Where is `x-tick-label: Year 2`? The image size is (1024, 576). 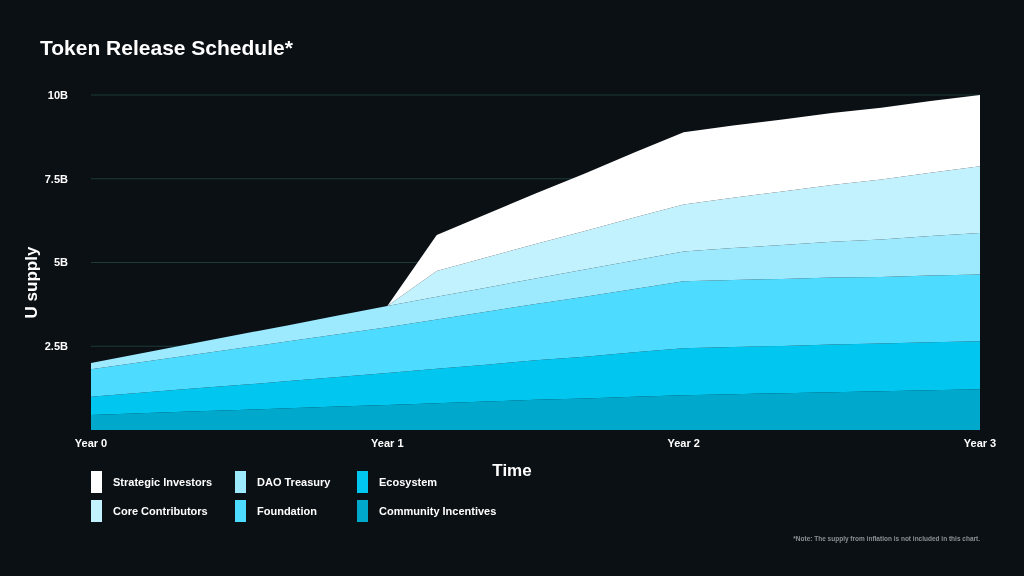
x-tick-label: Year 2 is located at coordinates (683, 443).